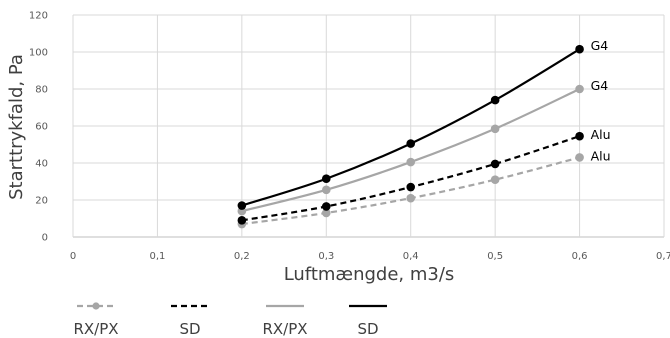  Describe the element at coordinates (370, 256) in the screenshot. I see `x-axis-ticks: 0 0,1 0,2 0,3 0,4 0,5 0,6 0,7` at that location.